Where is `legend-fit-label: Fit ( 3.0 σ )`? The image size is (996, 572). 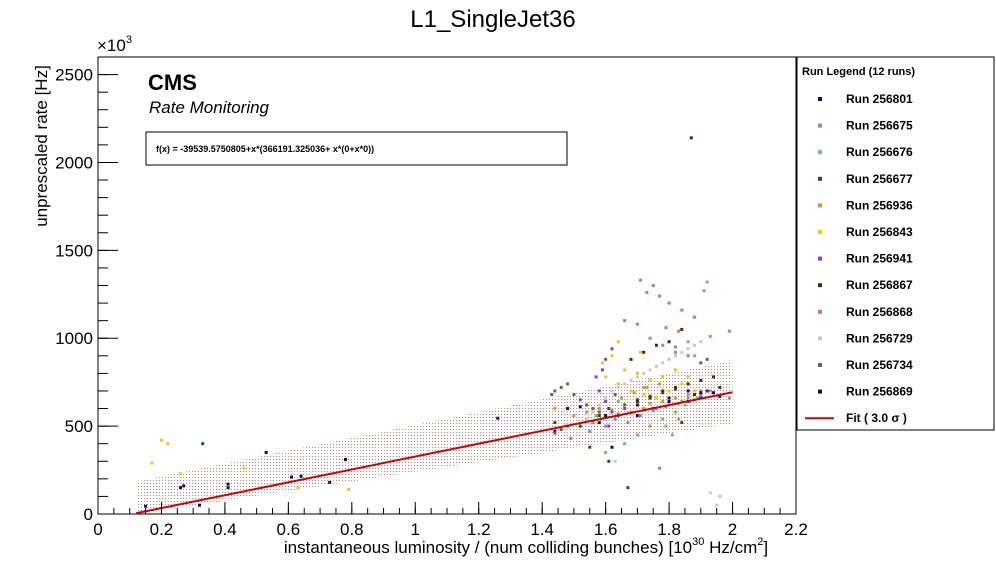 legend-fit-label: Fit ( 3.0 σ ) is located at coordinates (876, 418).